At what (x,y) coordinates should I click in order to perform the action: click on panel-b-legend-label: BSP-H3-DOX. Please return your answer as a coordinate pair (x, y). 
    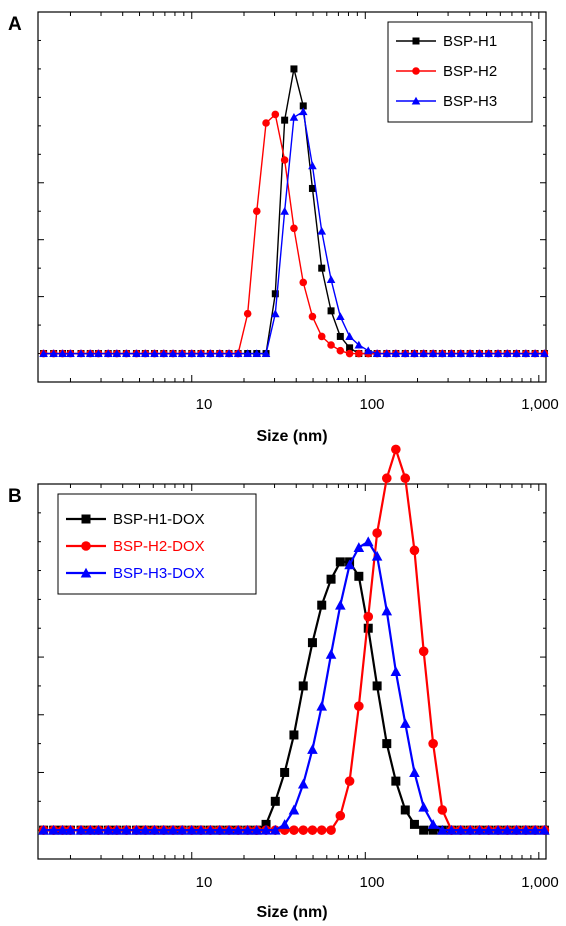
    Looking at the image, I should click on (159, 573).